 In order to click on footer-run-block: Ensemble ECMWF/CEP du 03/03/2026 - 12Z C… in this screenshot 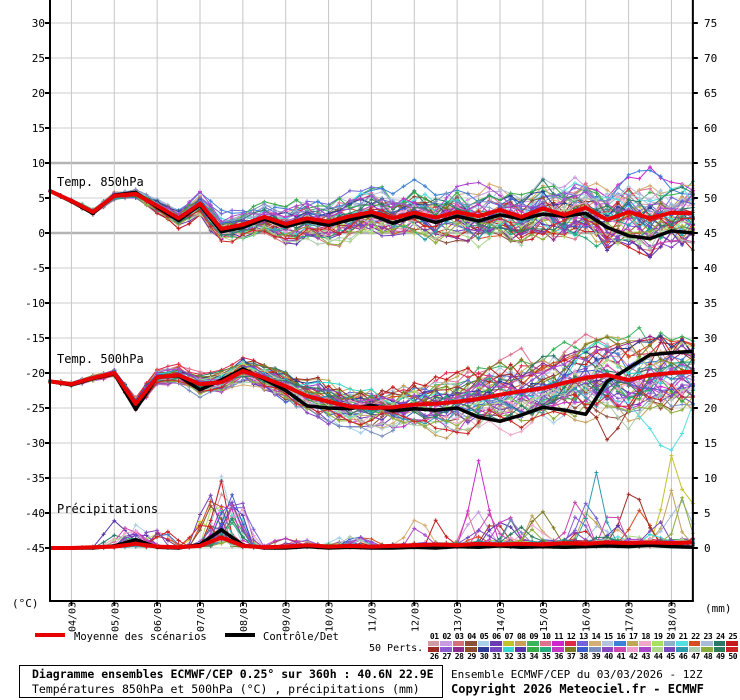, I will do `click(577, 682)`.